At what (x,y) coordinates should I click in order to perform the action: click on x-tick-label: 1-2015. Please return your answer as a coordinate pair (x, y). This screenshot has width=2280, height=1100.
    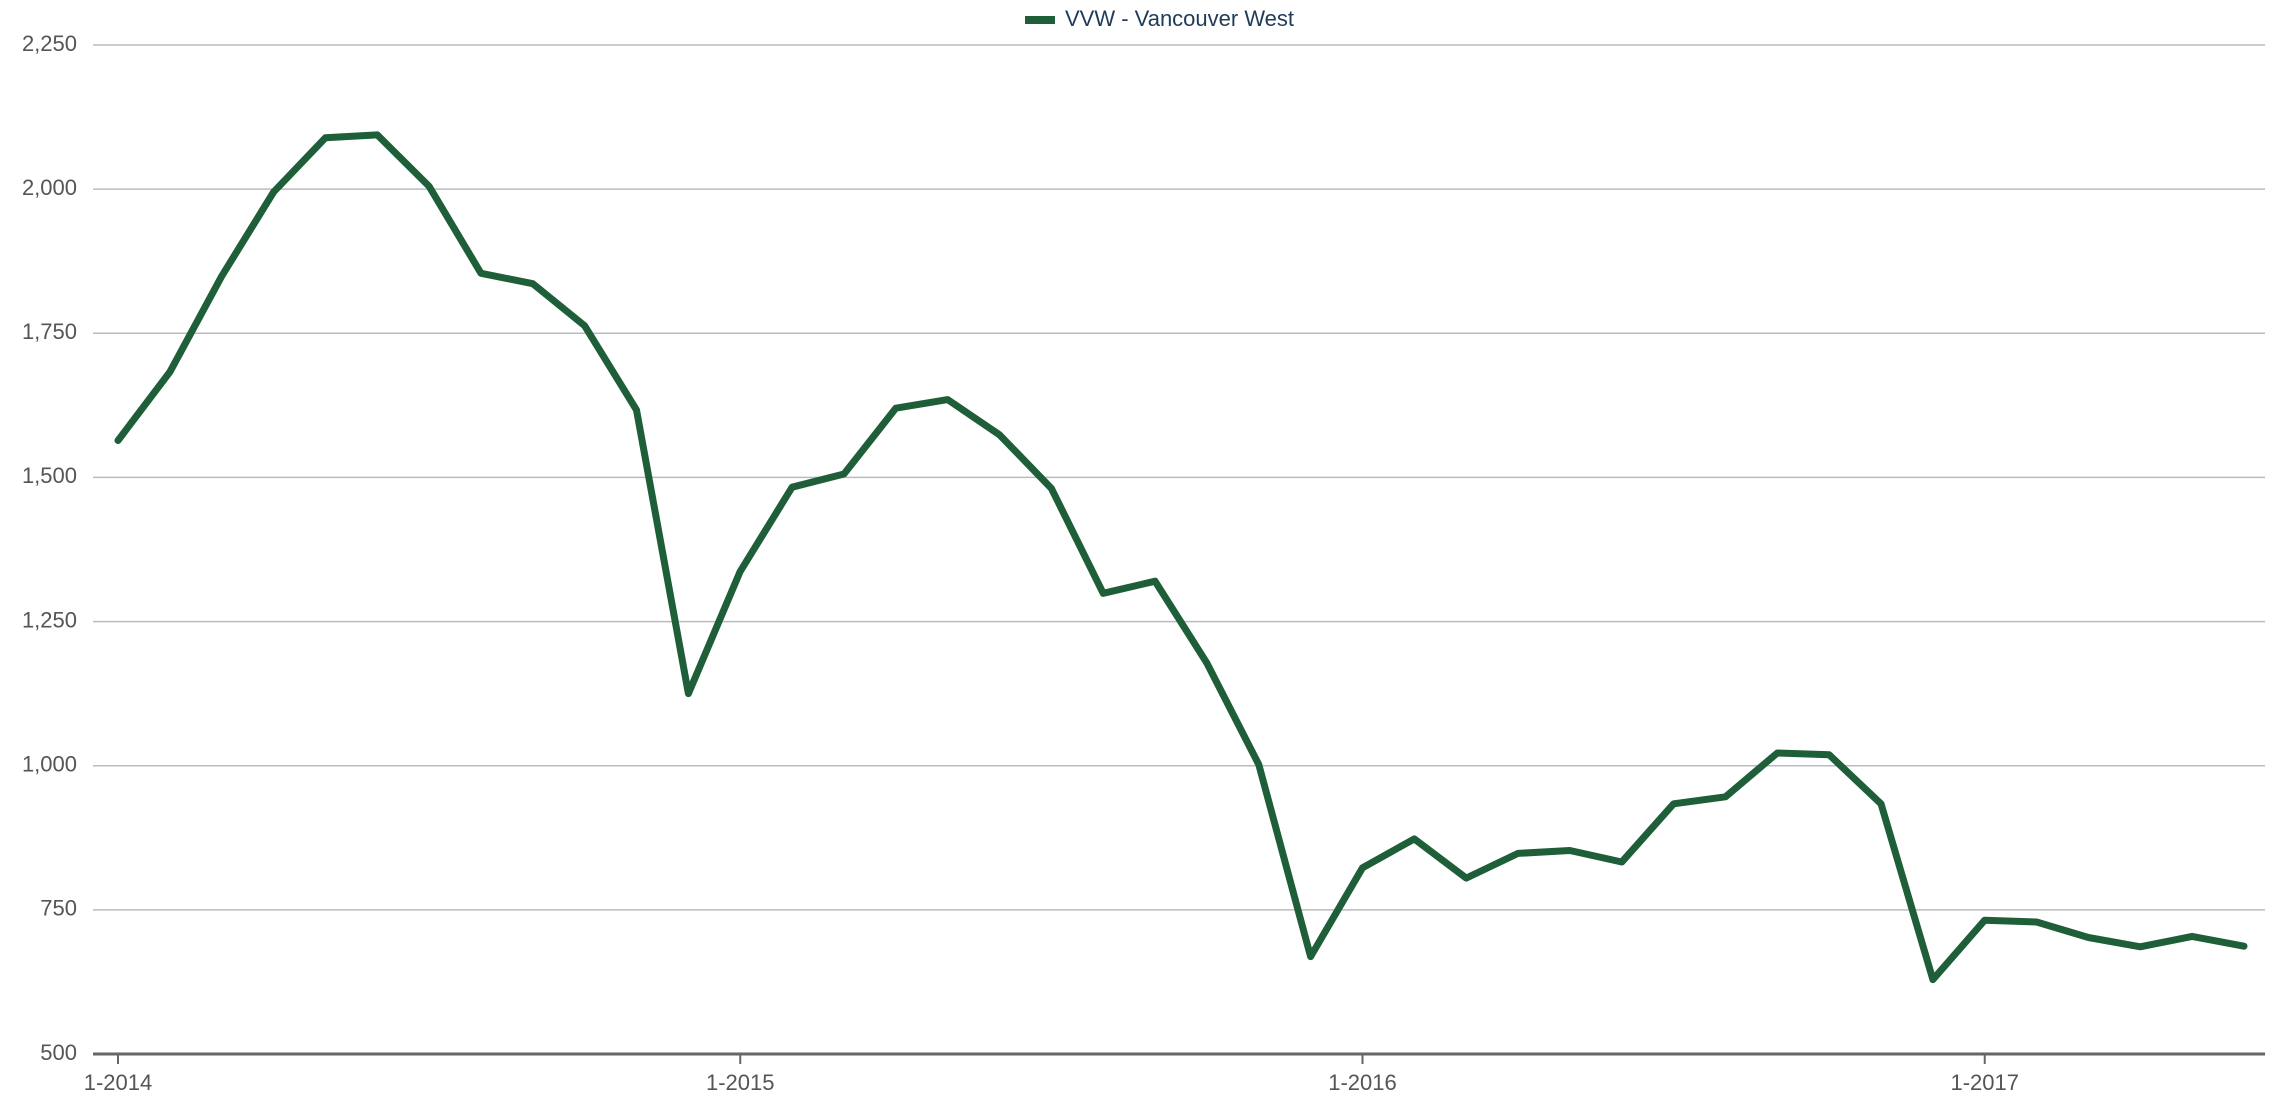
    Looking at the image, I should click on (740, 1082).